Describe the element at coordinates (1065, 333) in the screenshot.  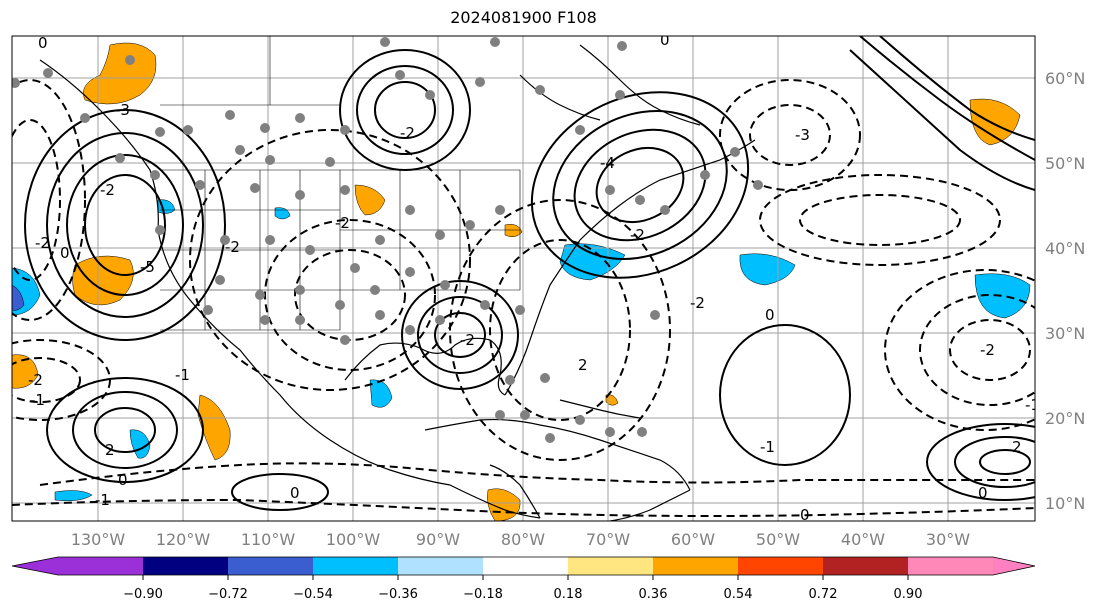
I see `lat-label: 30°N` at that location.